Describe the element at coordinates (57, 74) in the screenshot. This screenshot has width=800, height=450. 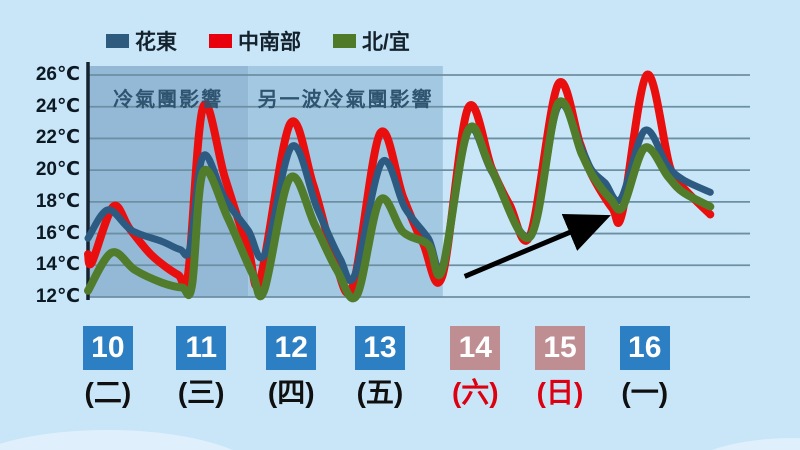
I see `y-tick-label: 26℃` at that location.